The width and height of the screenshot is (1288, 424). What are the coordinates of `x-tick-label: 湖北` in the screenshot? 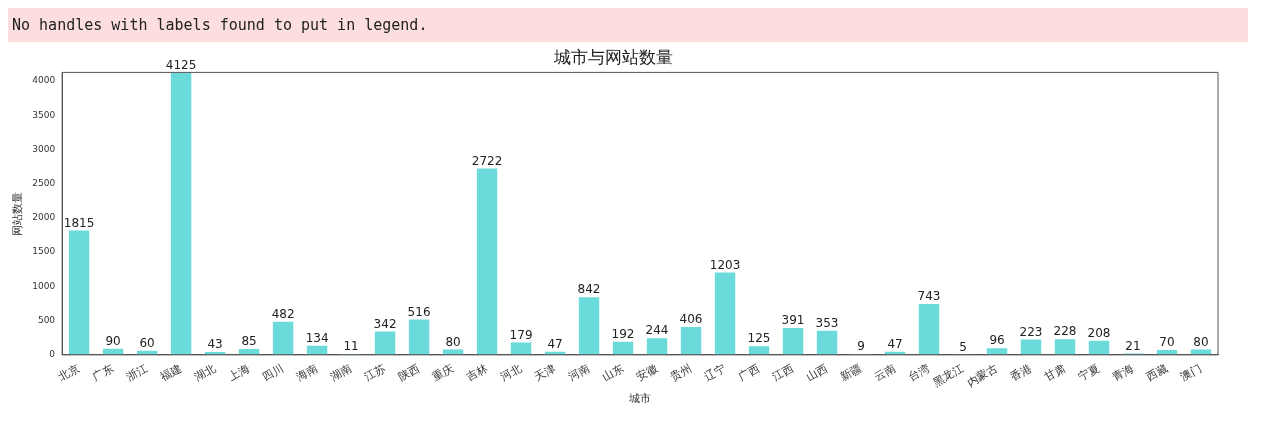 It's located at (205, 372).